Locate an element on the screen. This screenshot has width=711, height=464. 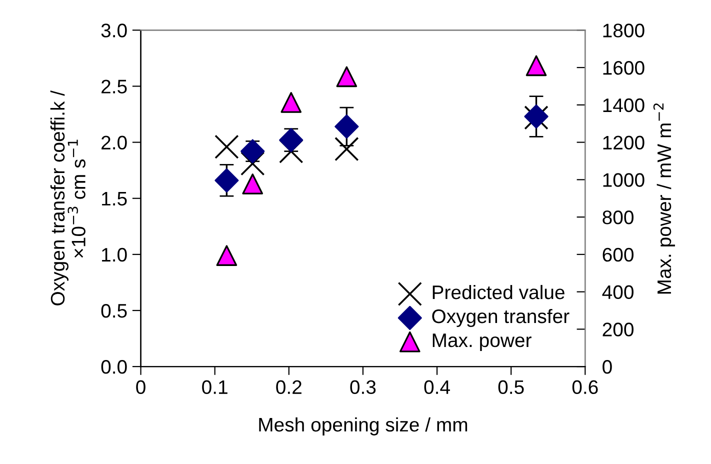
y2-tick-label: 0 is located at coordinates (607, 367).